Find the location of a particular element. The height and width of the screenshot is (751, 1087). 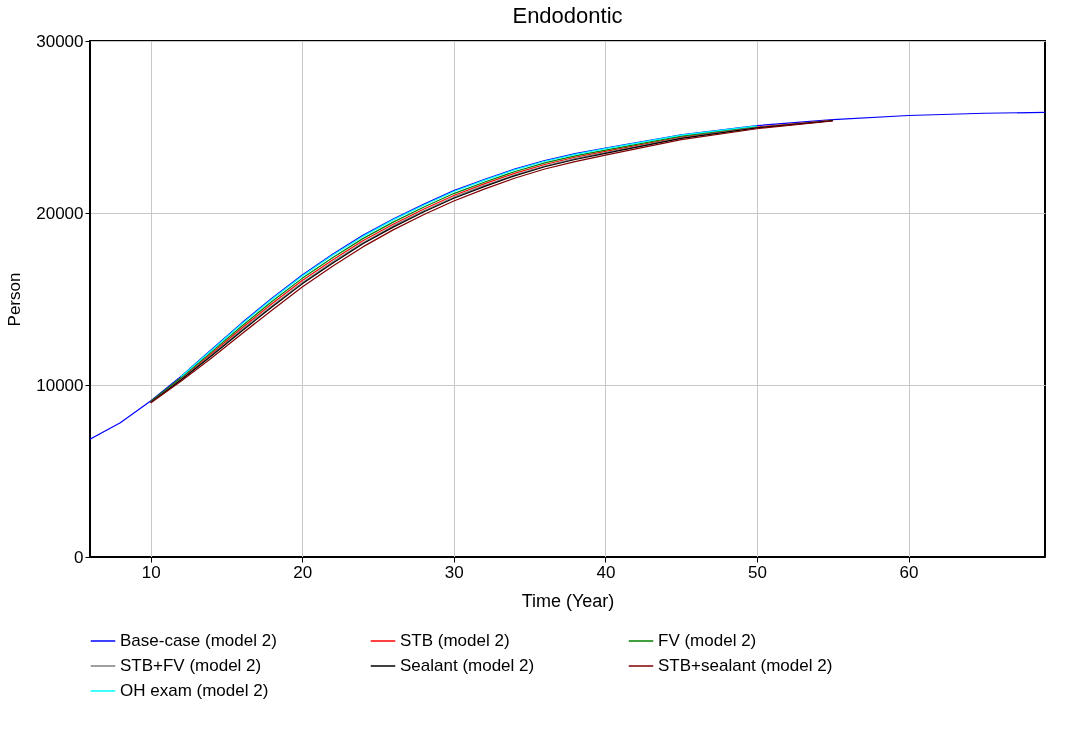

legend-label: Sealant (model 2) is located at coordinates (467, 665).